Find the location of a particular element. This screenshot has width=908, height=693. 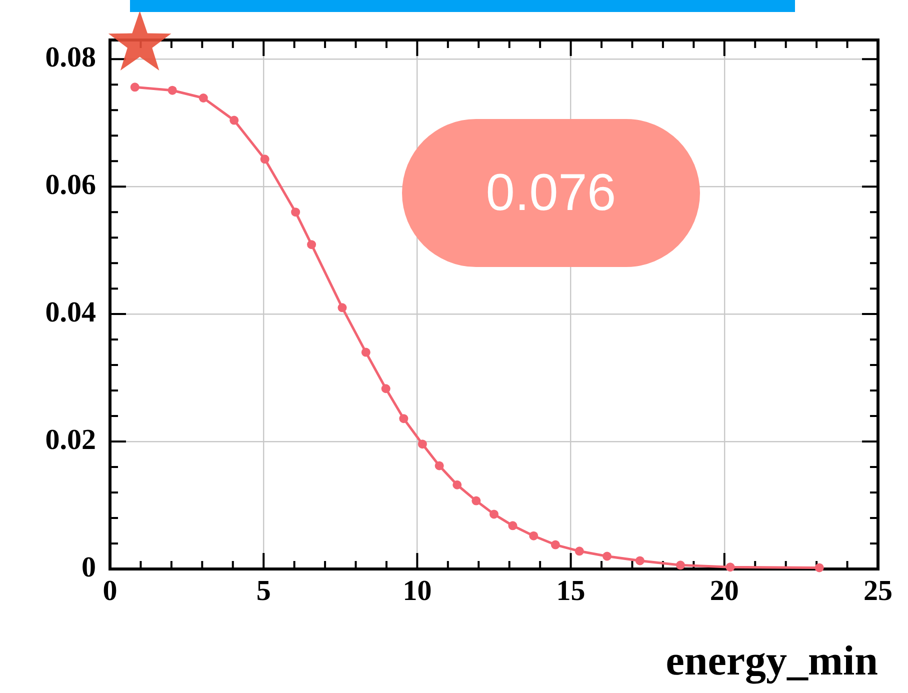

x-tick-label: 20 is located at coordinates (724, 590).